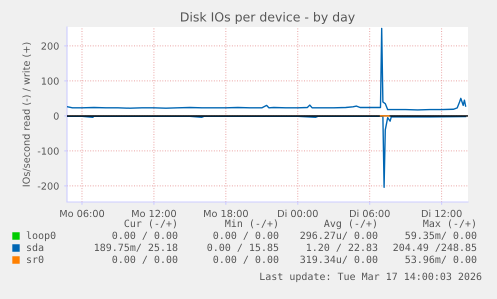 The width and height of the screenshot is (497, 299). What do you see at coordinates (342, 248) in the screenshot?
I see `text: 1.20 / 22.83` at bounding box center [342, 248].